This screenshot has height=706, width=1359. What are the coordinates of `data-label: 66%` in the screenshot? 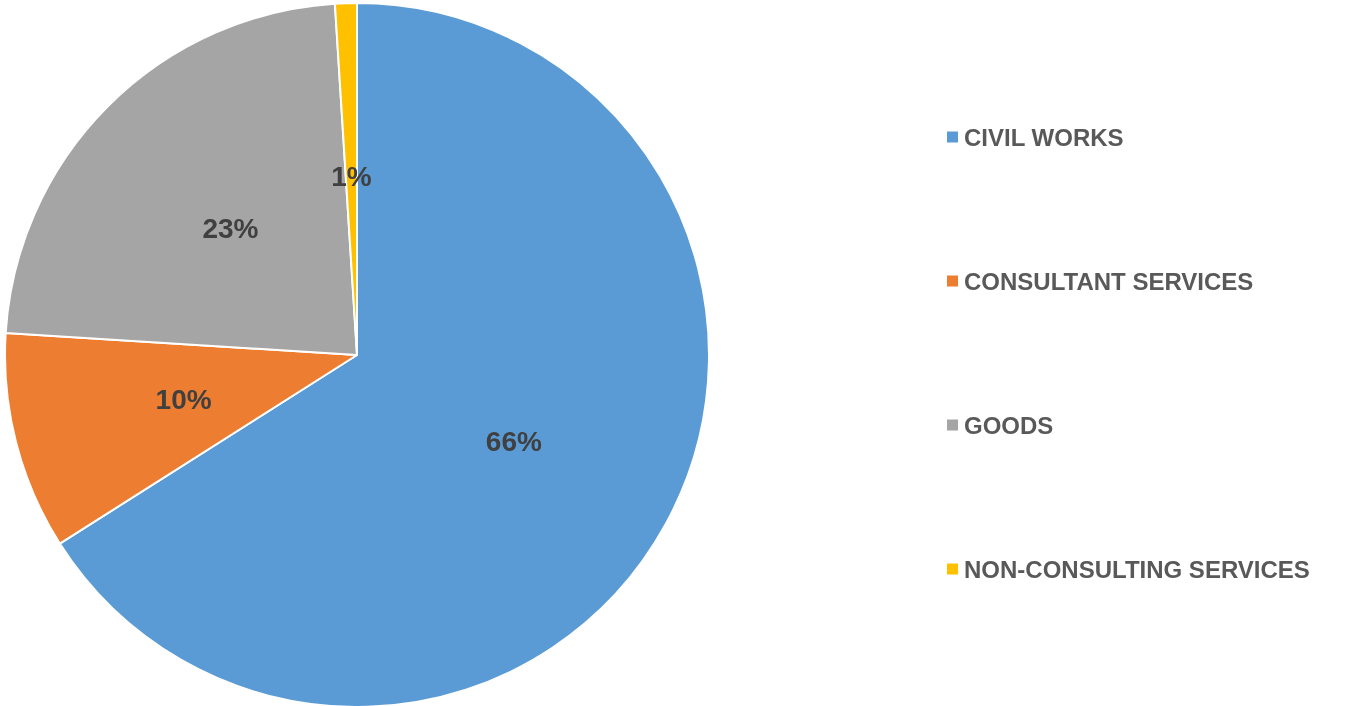 It's located at (513, 441).